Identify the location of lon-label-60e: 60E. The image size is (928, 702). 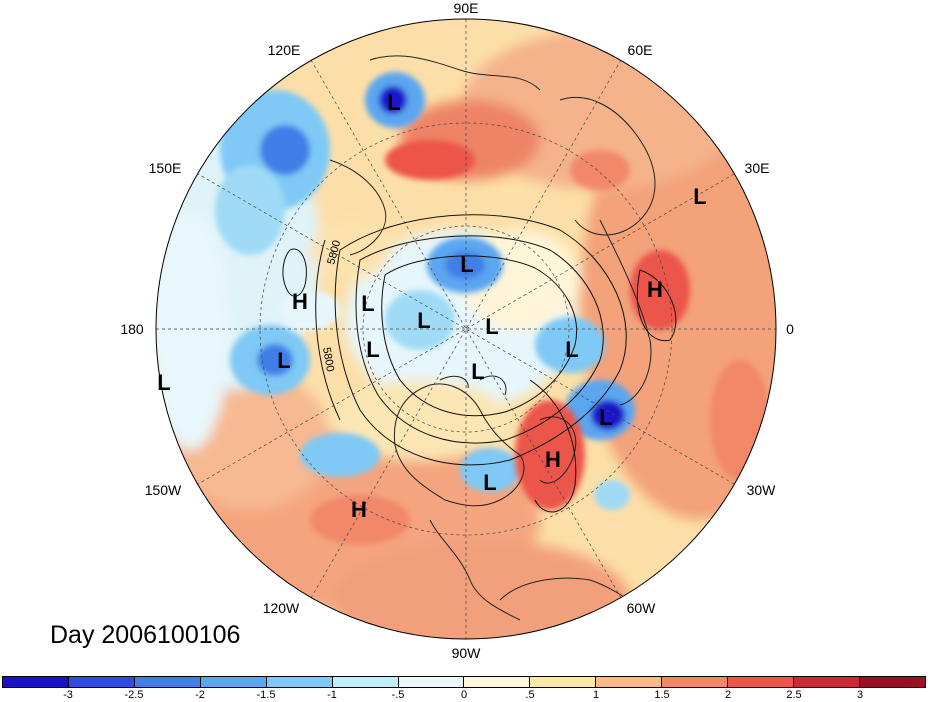
(640, 50).